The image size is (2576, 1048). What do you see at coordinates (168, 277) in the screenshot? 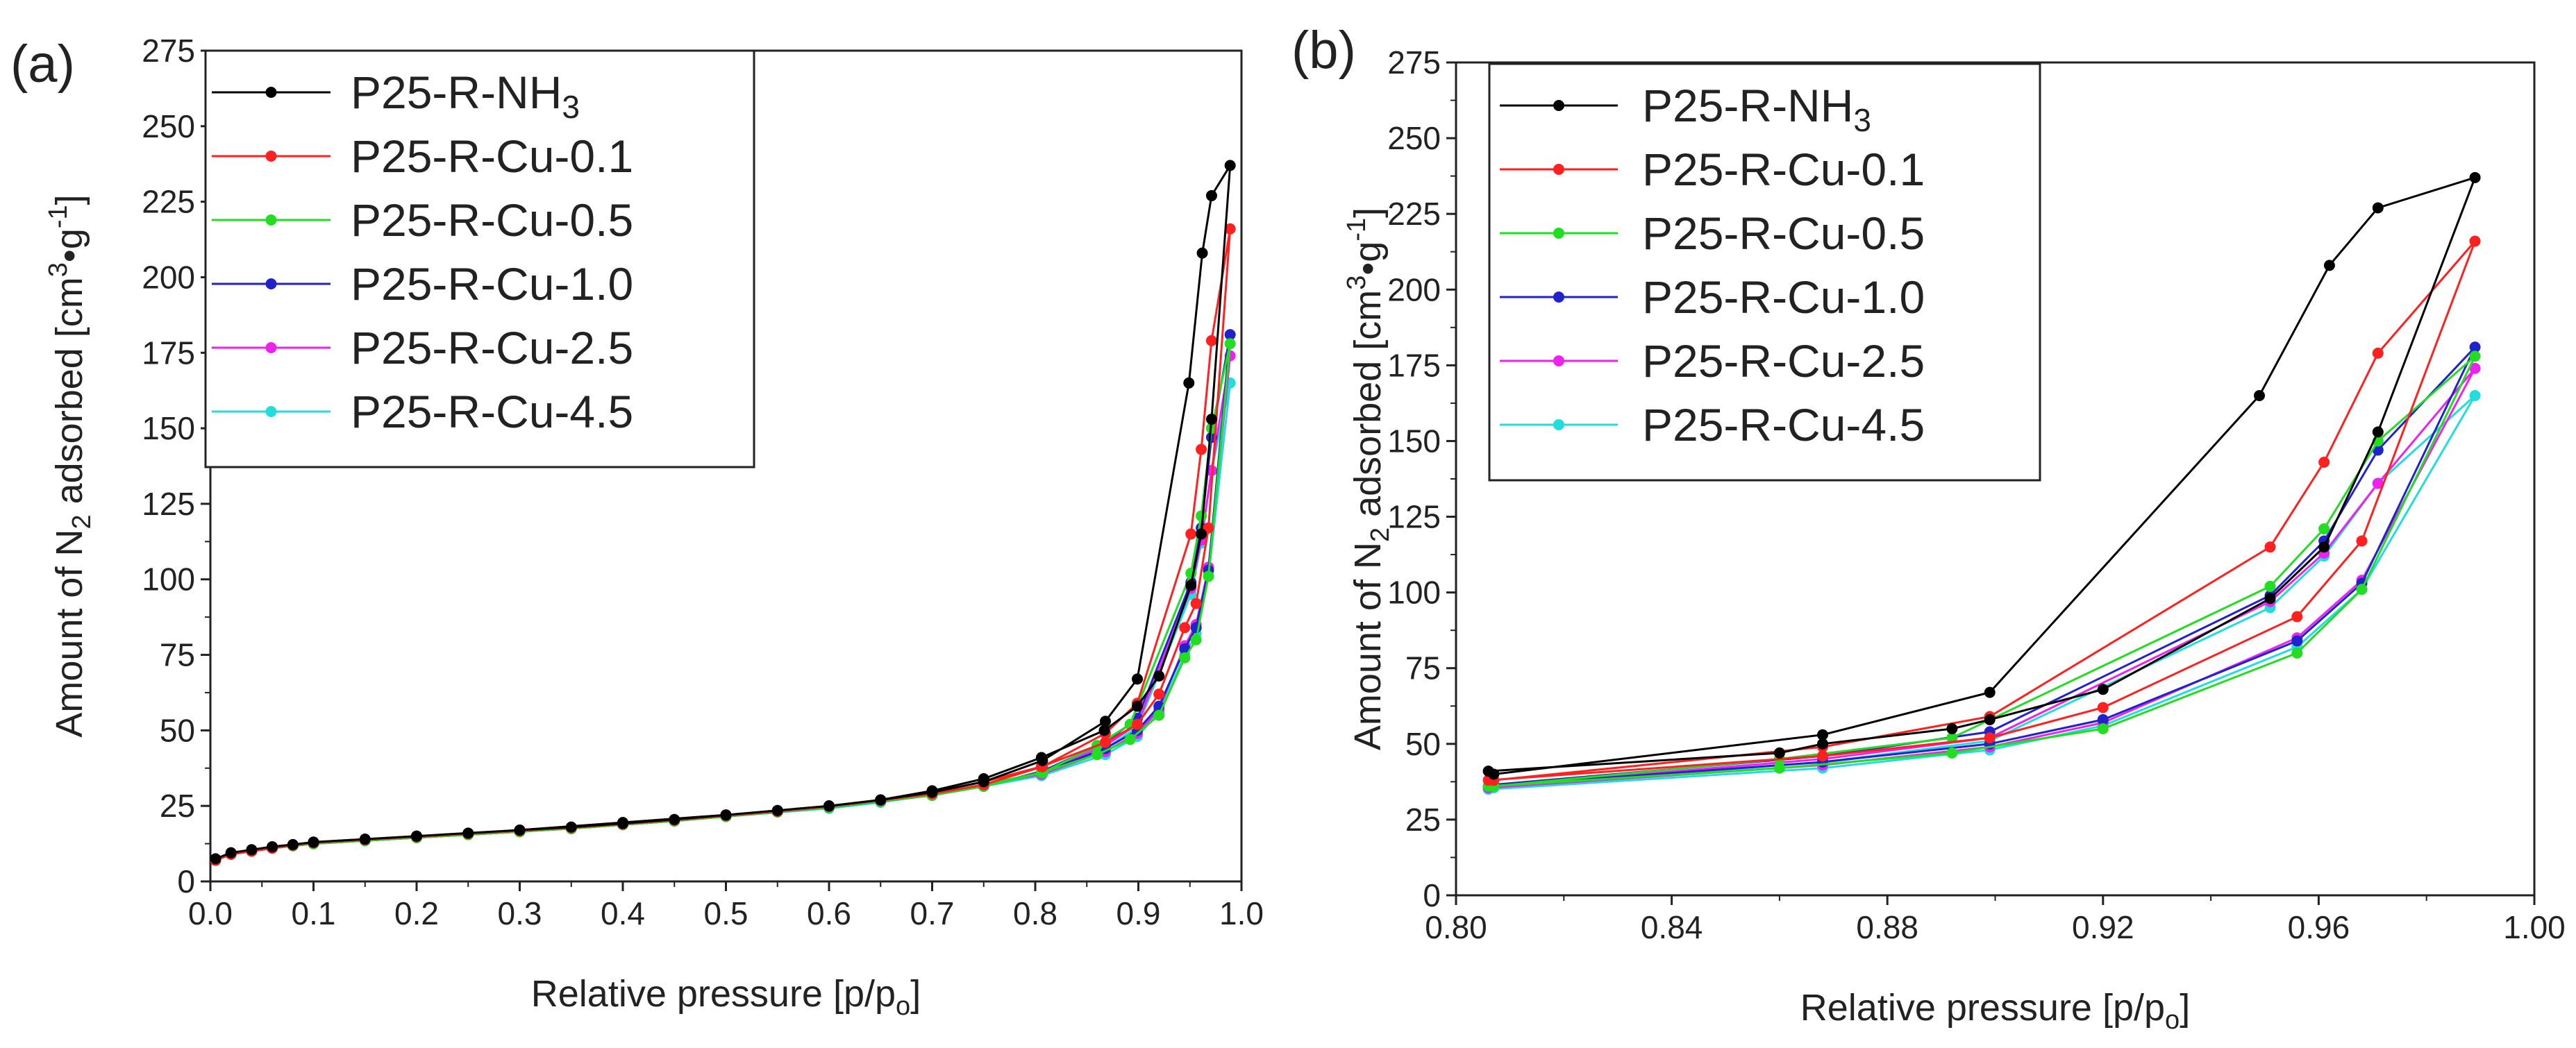
I see `y-tick-label: 200` at bounding box center [168, 277].